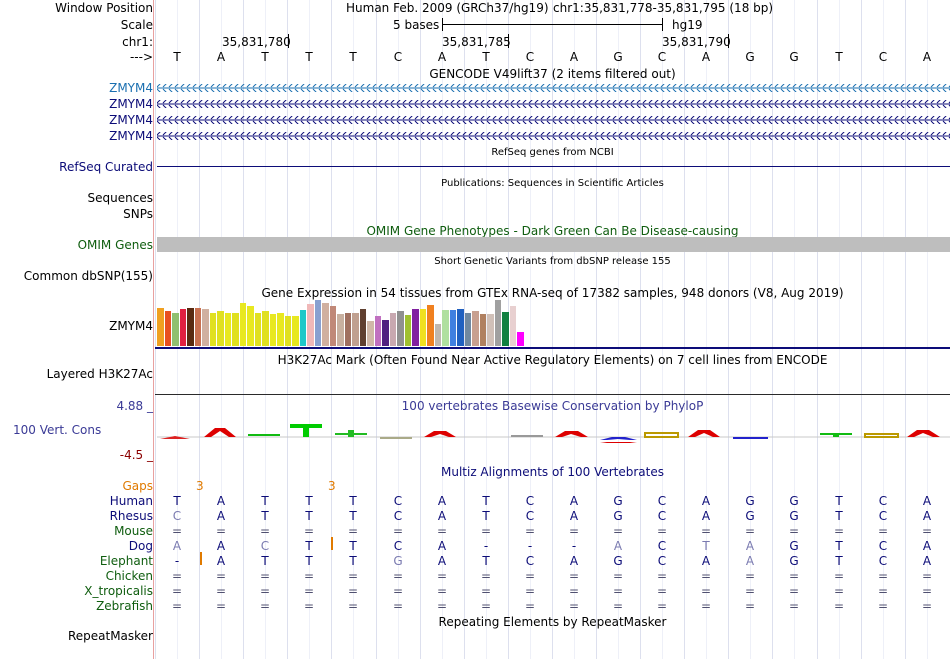 This screenshot has width=950, height=659. I want to click on species-label: Human, so click(131, 501).